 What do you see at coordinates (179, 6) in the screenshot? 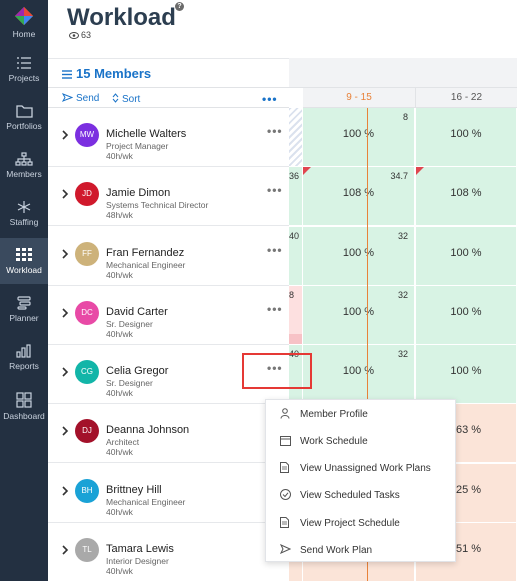
I see `help-icon: ?` at bounding box center [179, 6].